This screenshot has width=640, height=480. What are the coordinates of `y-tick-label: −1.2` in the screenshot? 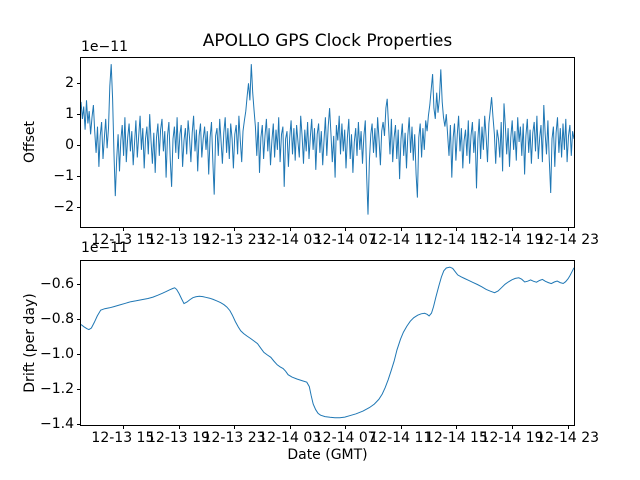 It's located at (57, 389).